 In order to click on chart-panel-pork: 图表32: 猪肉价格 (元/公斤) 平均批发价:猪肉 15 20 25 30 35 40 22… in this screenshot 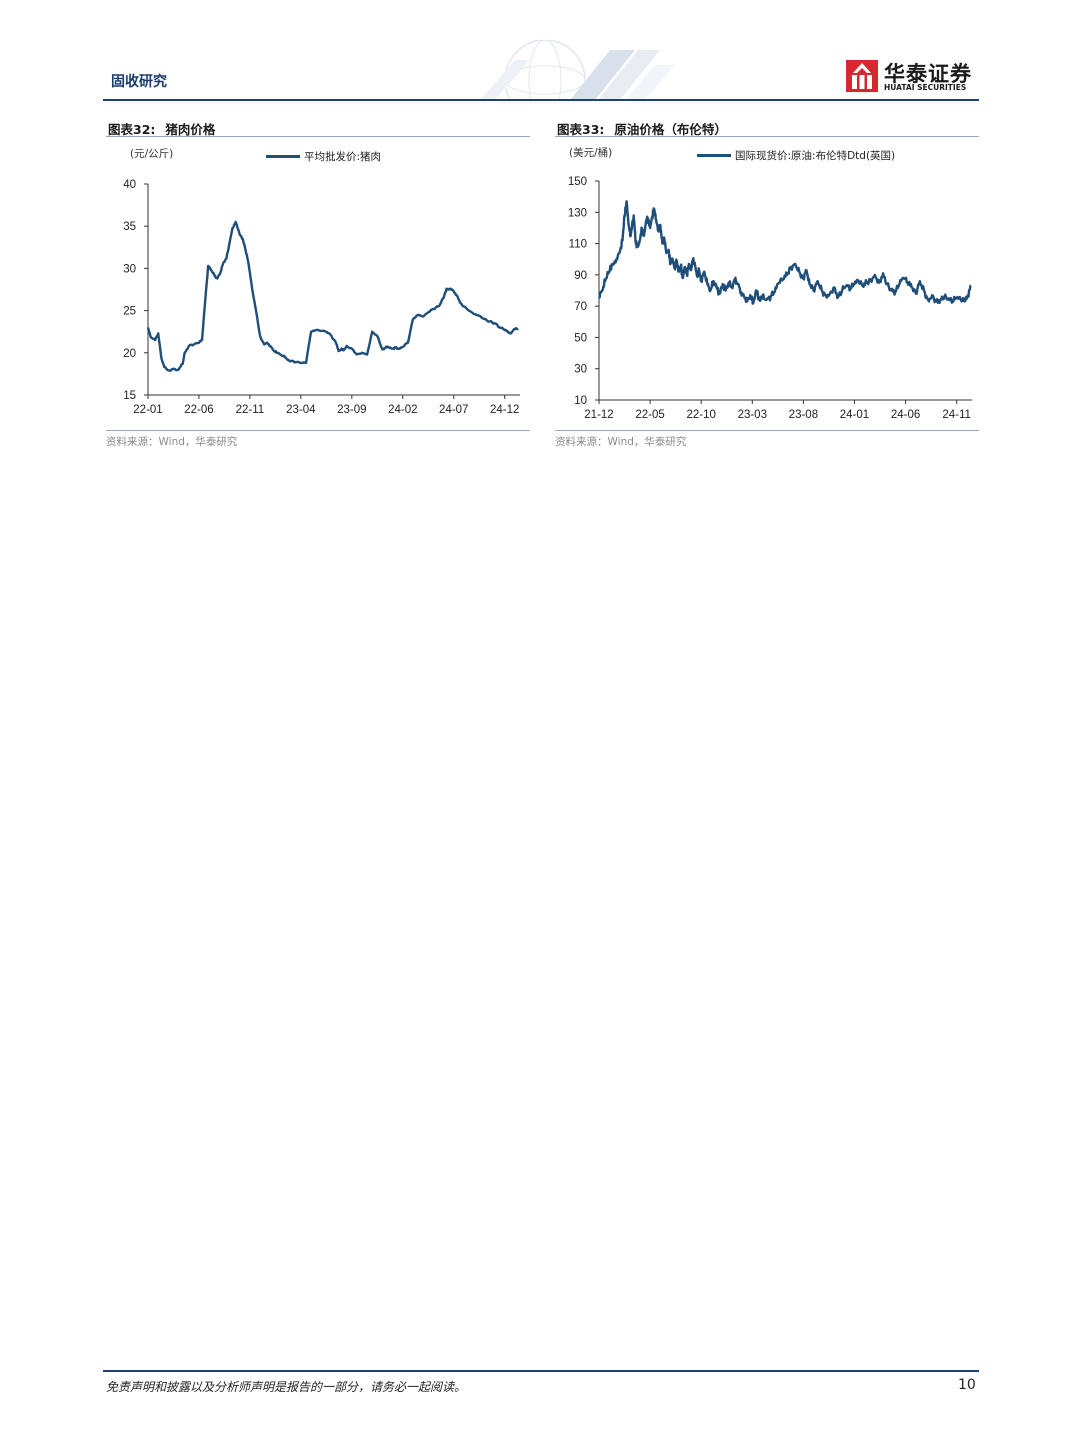, I will do `click(318, 285)`.